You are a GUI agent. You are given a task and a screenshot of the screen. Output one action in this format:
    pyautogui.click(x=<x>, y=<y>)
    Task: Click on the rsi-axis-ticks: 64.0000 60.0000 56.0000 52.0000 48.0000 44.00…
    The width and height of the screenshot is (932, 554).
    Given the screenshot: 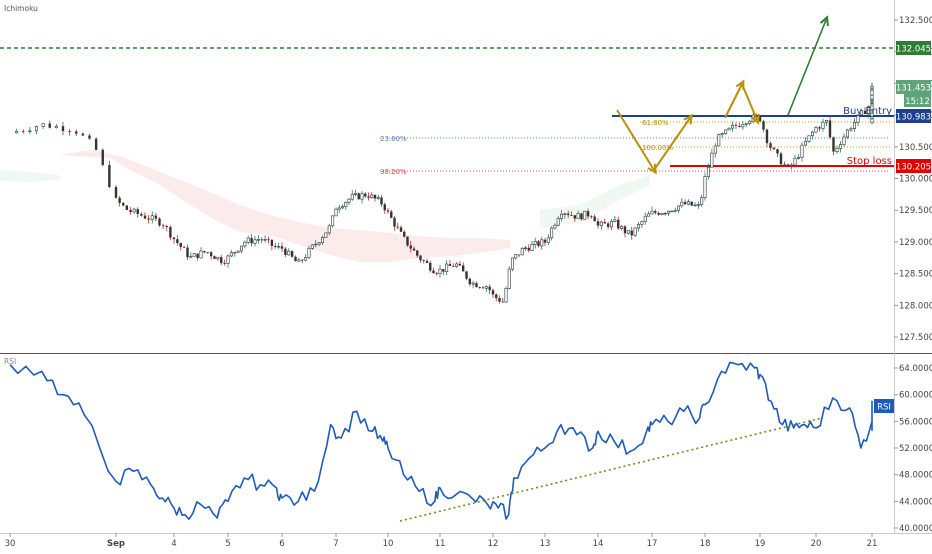 What is the action you would take?
    pyautogui.click(x=913, y=449)
    